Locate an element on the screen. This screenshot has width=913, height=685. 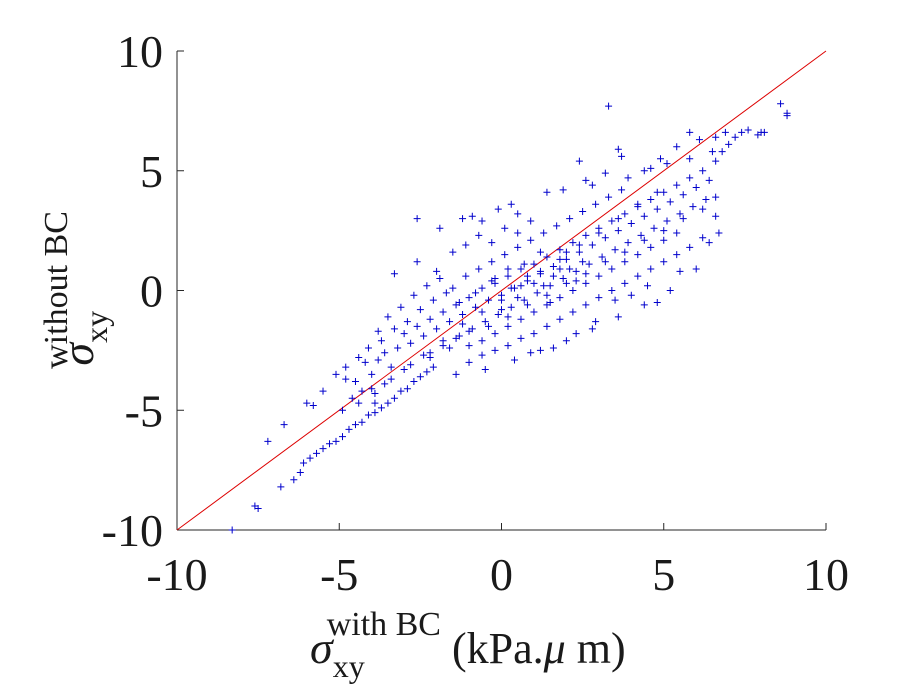
x-axis-label-unit-end: m) is located at coordinates (596, 648).